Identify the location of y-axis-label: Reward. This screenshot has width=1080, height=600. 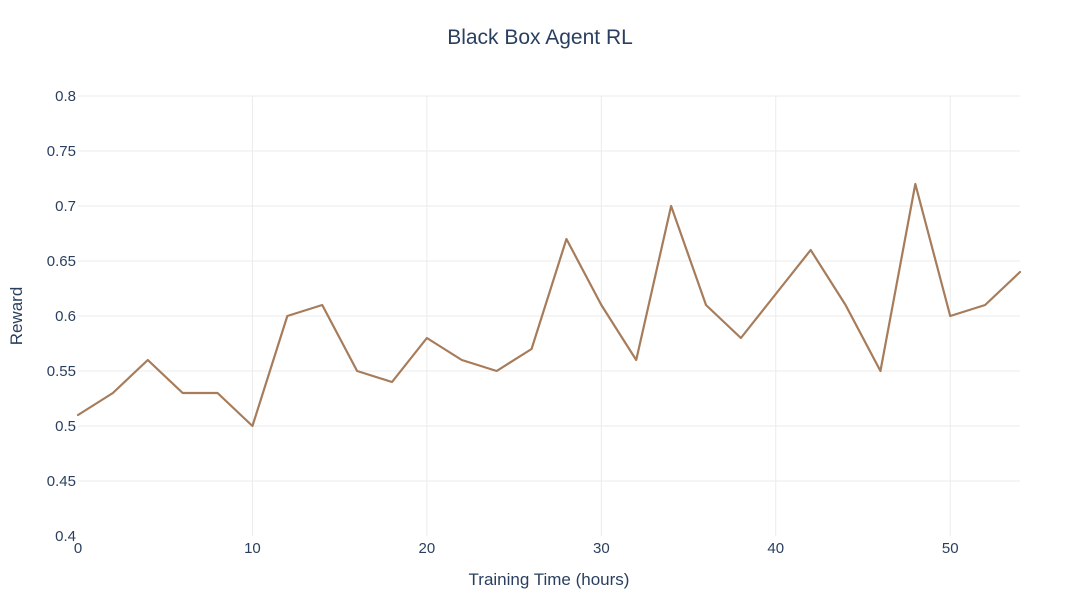
(16, 316).